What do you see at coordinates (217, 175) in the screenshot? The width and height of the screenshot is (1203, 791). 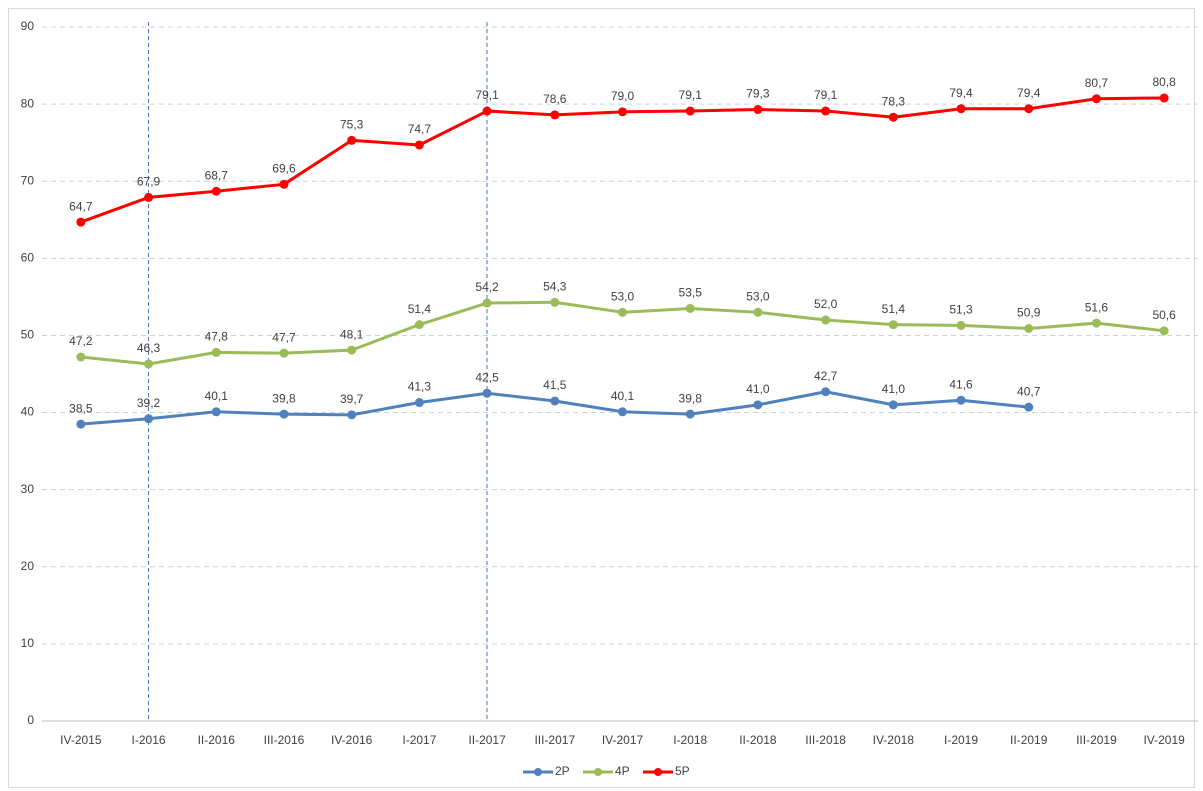 I see `data-label: 68,7` at bounding box center [217, 175].